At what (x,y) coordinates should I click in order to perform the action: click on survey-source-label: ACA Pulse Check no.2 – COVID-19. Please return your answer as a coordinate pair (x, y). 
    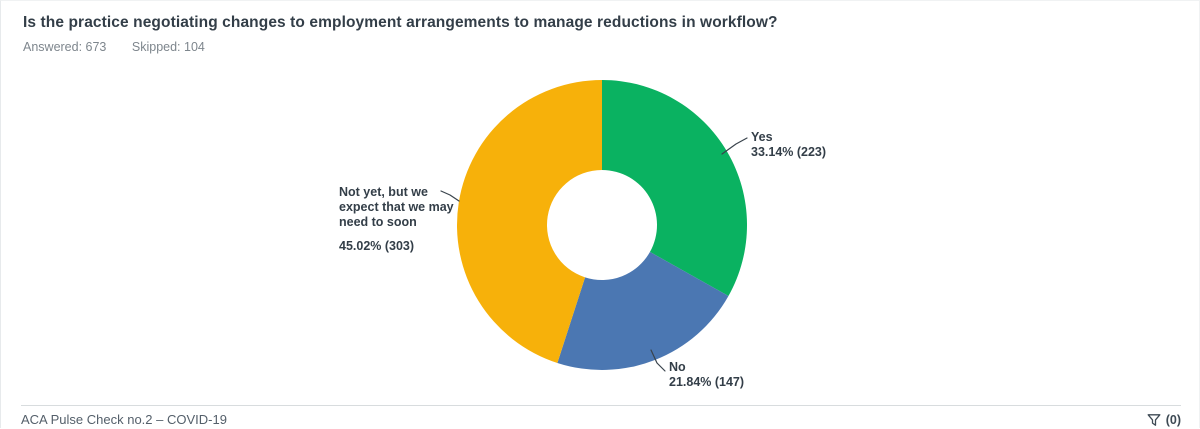
    Looking at the image, I should click on (124, 419).